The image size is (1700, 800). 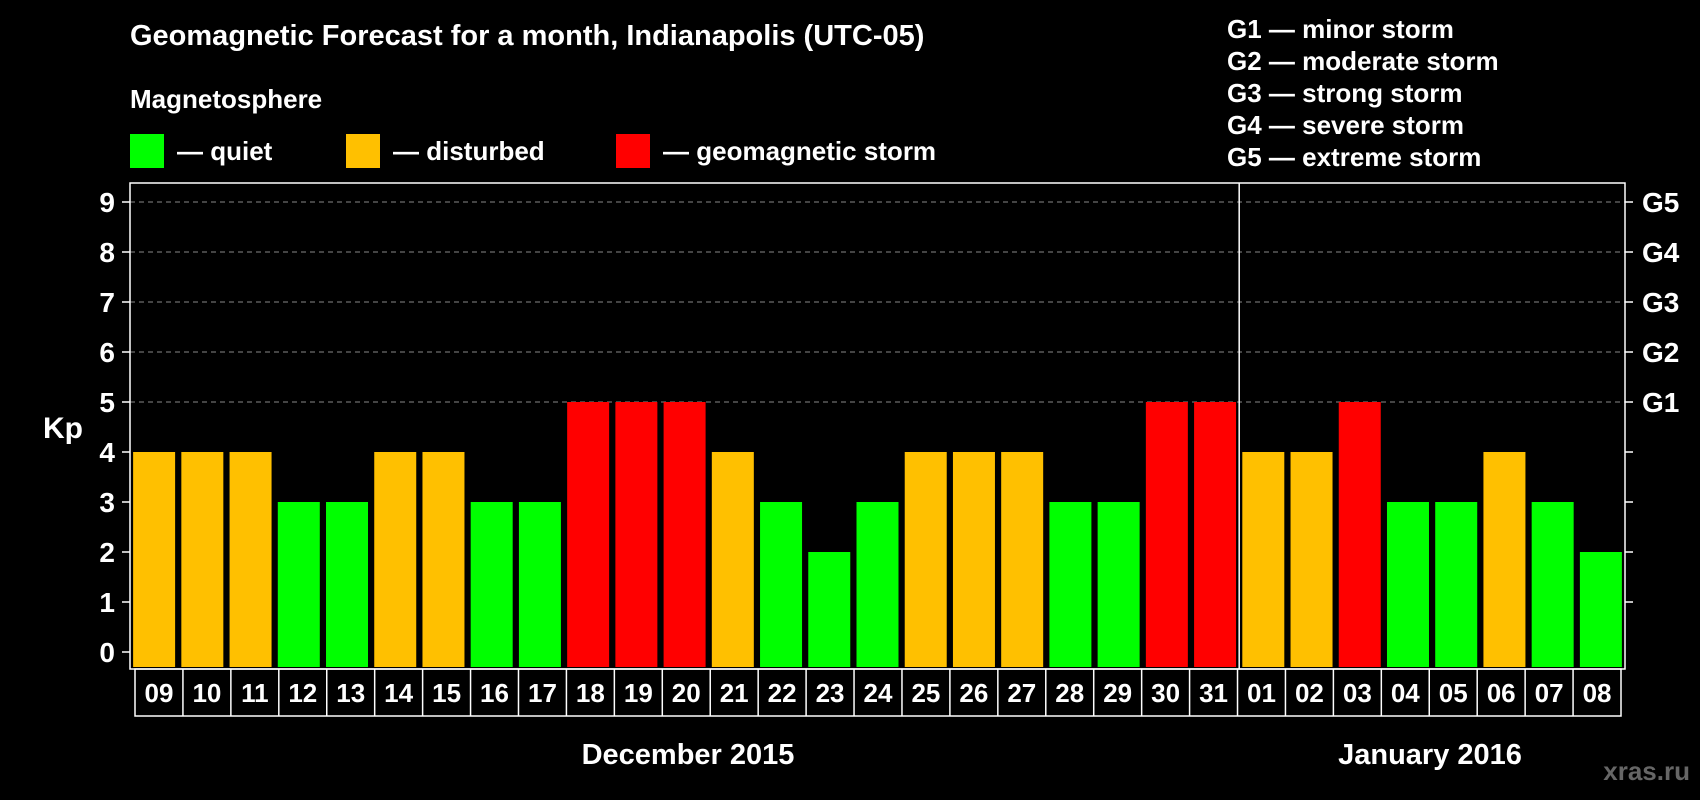 I want to click on x-tick-label: 31, so click(x=1213, y=693).